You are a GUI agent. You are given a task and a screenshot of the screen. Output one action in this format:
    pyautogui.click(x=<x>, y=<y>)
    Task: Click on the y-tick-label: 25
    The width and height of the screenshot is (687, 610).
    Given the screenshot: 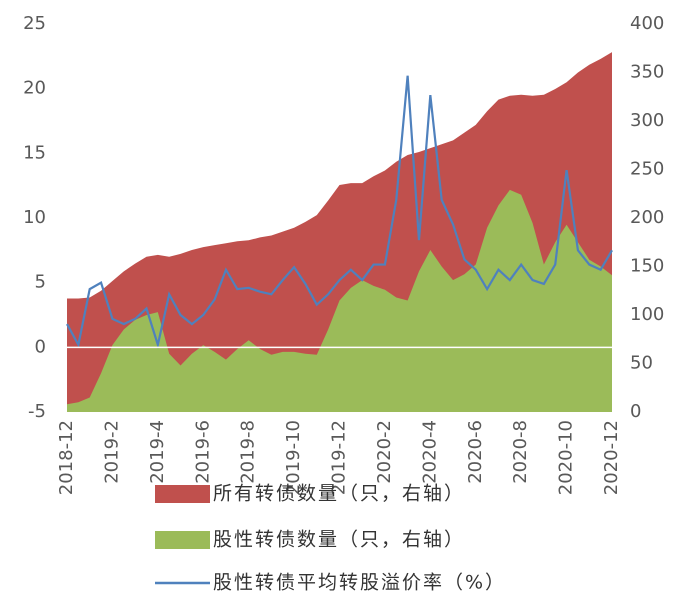 What is the action you would take?
    pyautogui.click(x=34, y=23)
    